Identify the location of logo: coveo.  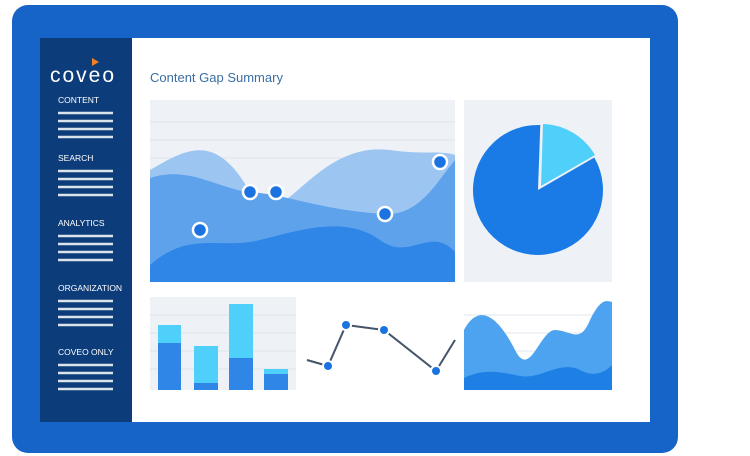
(83, 75).